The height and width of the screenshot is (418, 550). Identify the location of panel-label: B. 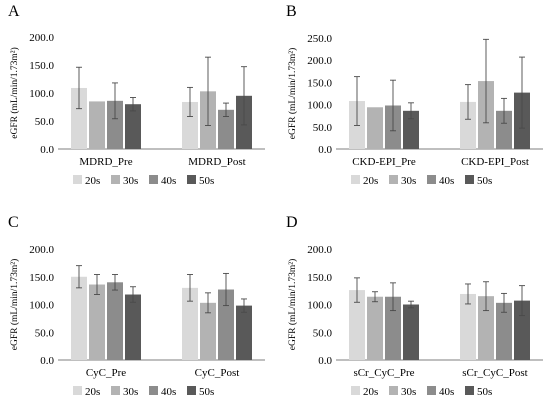
(291, 11).